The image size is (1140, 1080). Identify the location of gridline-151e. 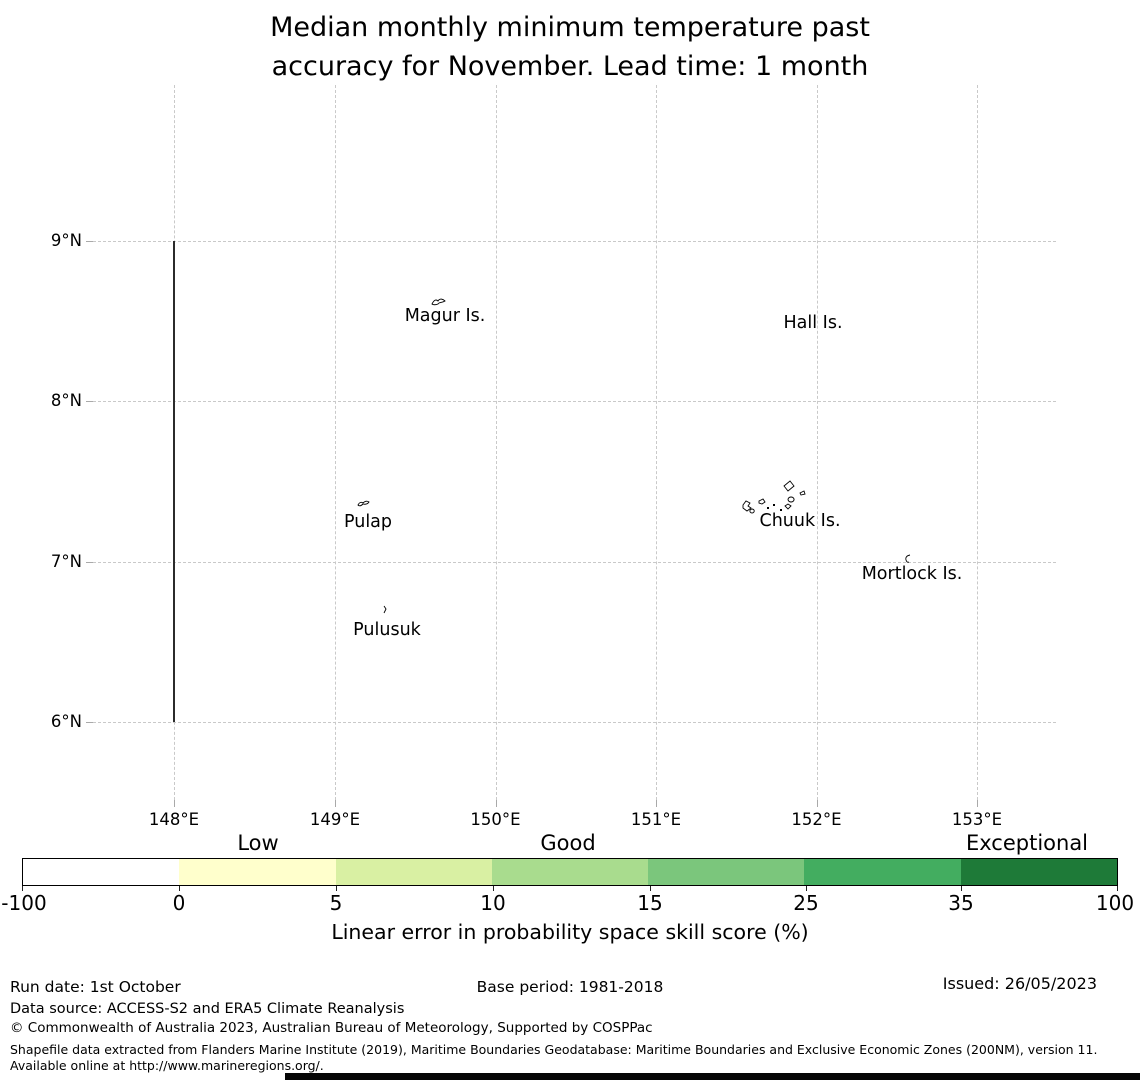
(656, 442).